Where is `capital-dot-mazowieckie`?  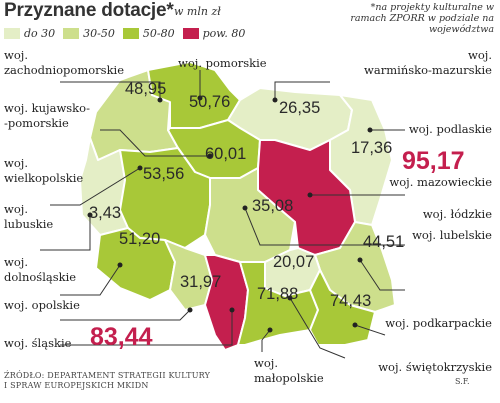
capital-dot-mazowieckie is located at coordinates (310, 195).